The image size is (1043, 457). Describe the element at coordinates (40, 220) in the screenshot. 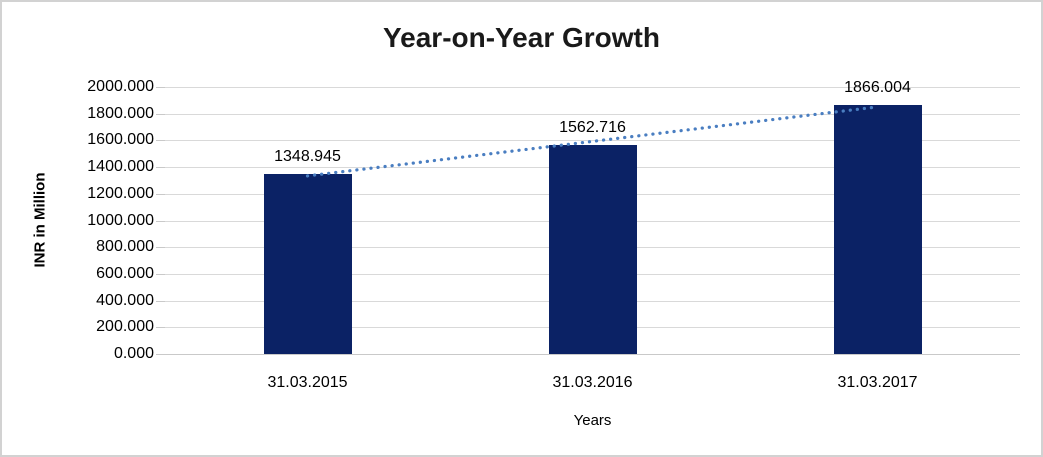

I see `y-axis-title: INR in Million` at that location.